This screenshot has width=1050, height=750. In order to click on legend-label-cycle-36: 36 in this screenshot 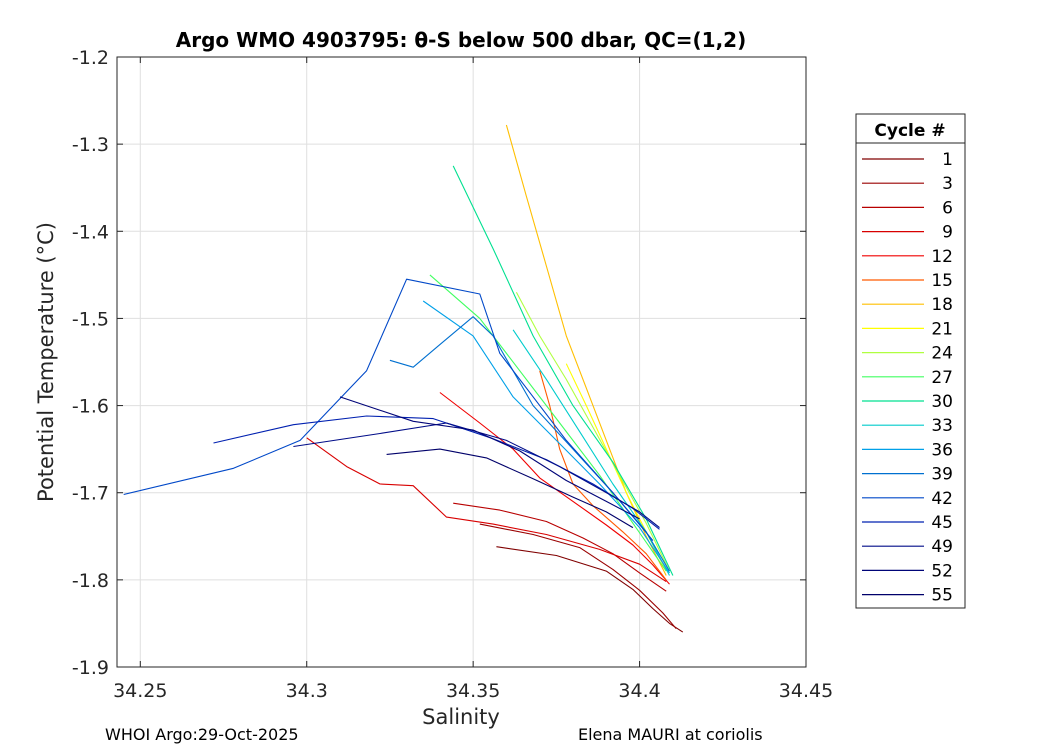, I will do `click(942, 450)`.